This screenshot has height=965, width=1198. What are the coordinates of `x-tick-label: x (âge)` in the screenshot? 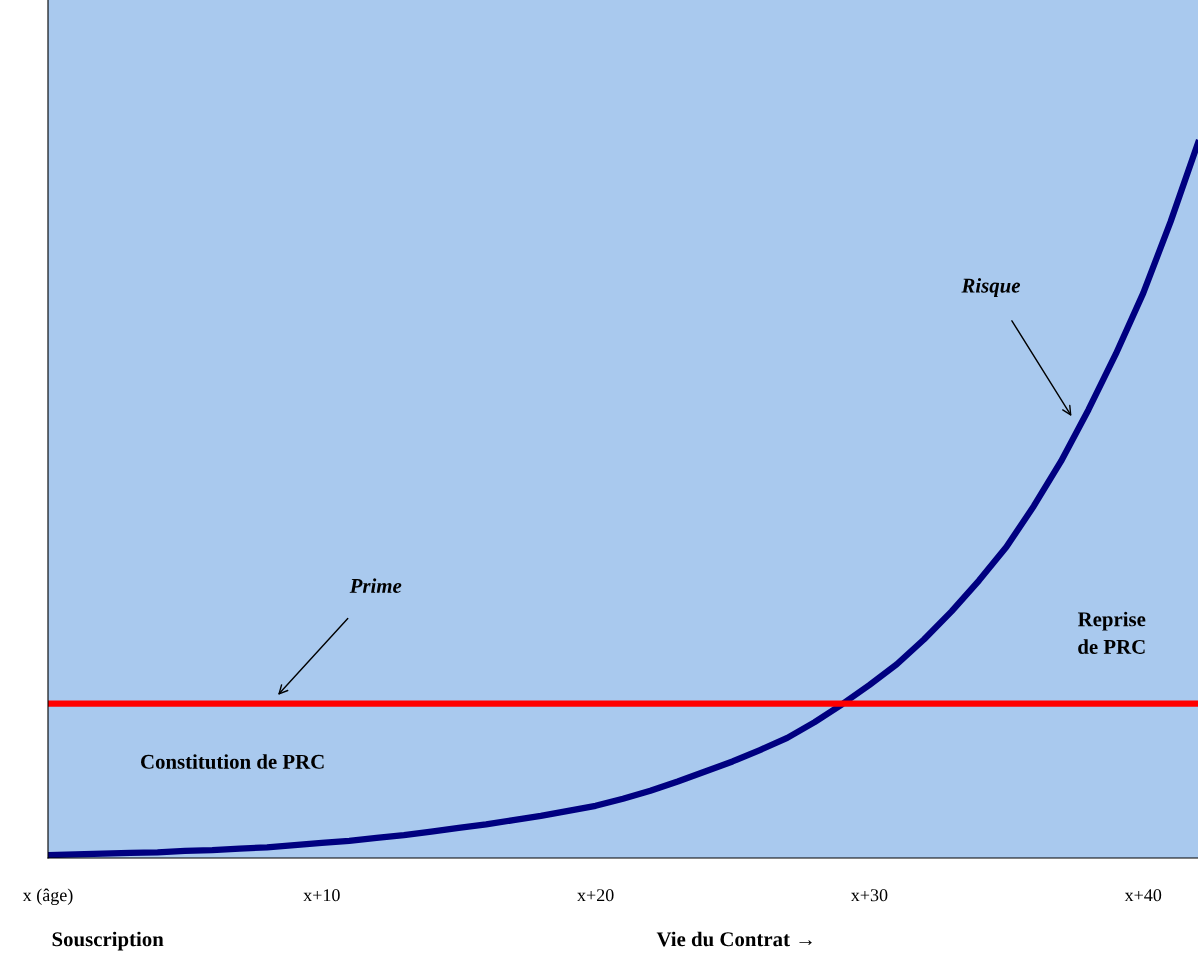 It's located at (47, 897).